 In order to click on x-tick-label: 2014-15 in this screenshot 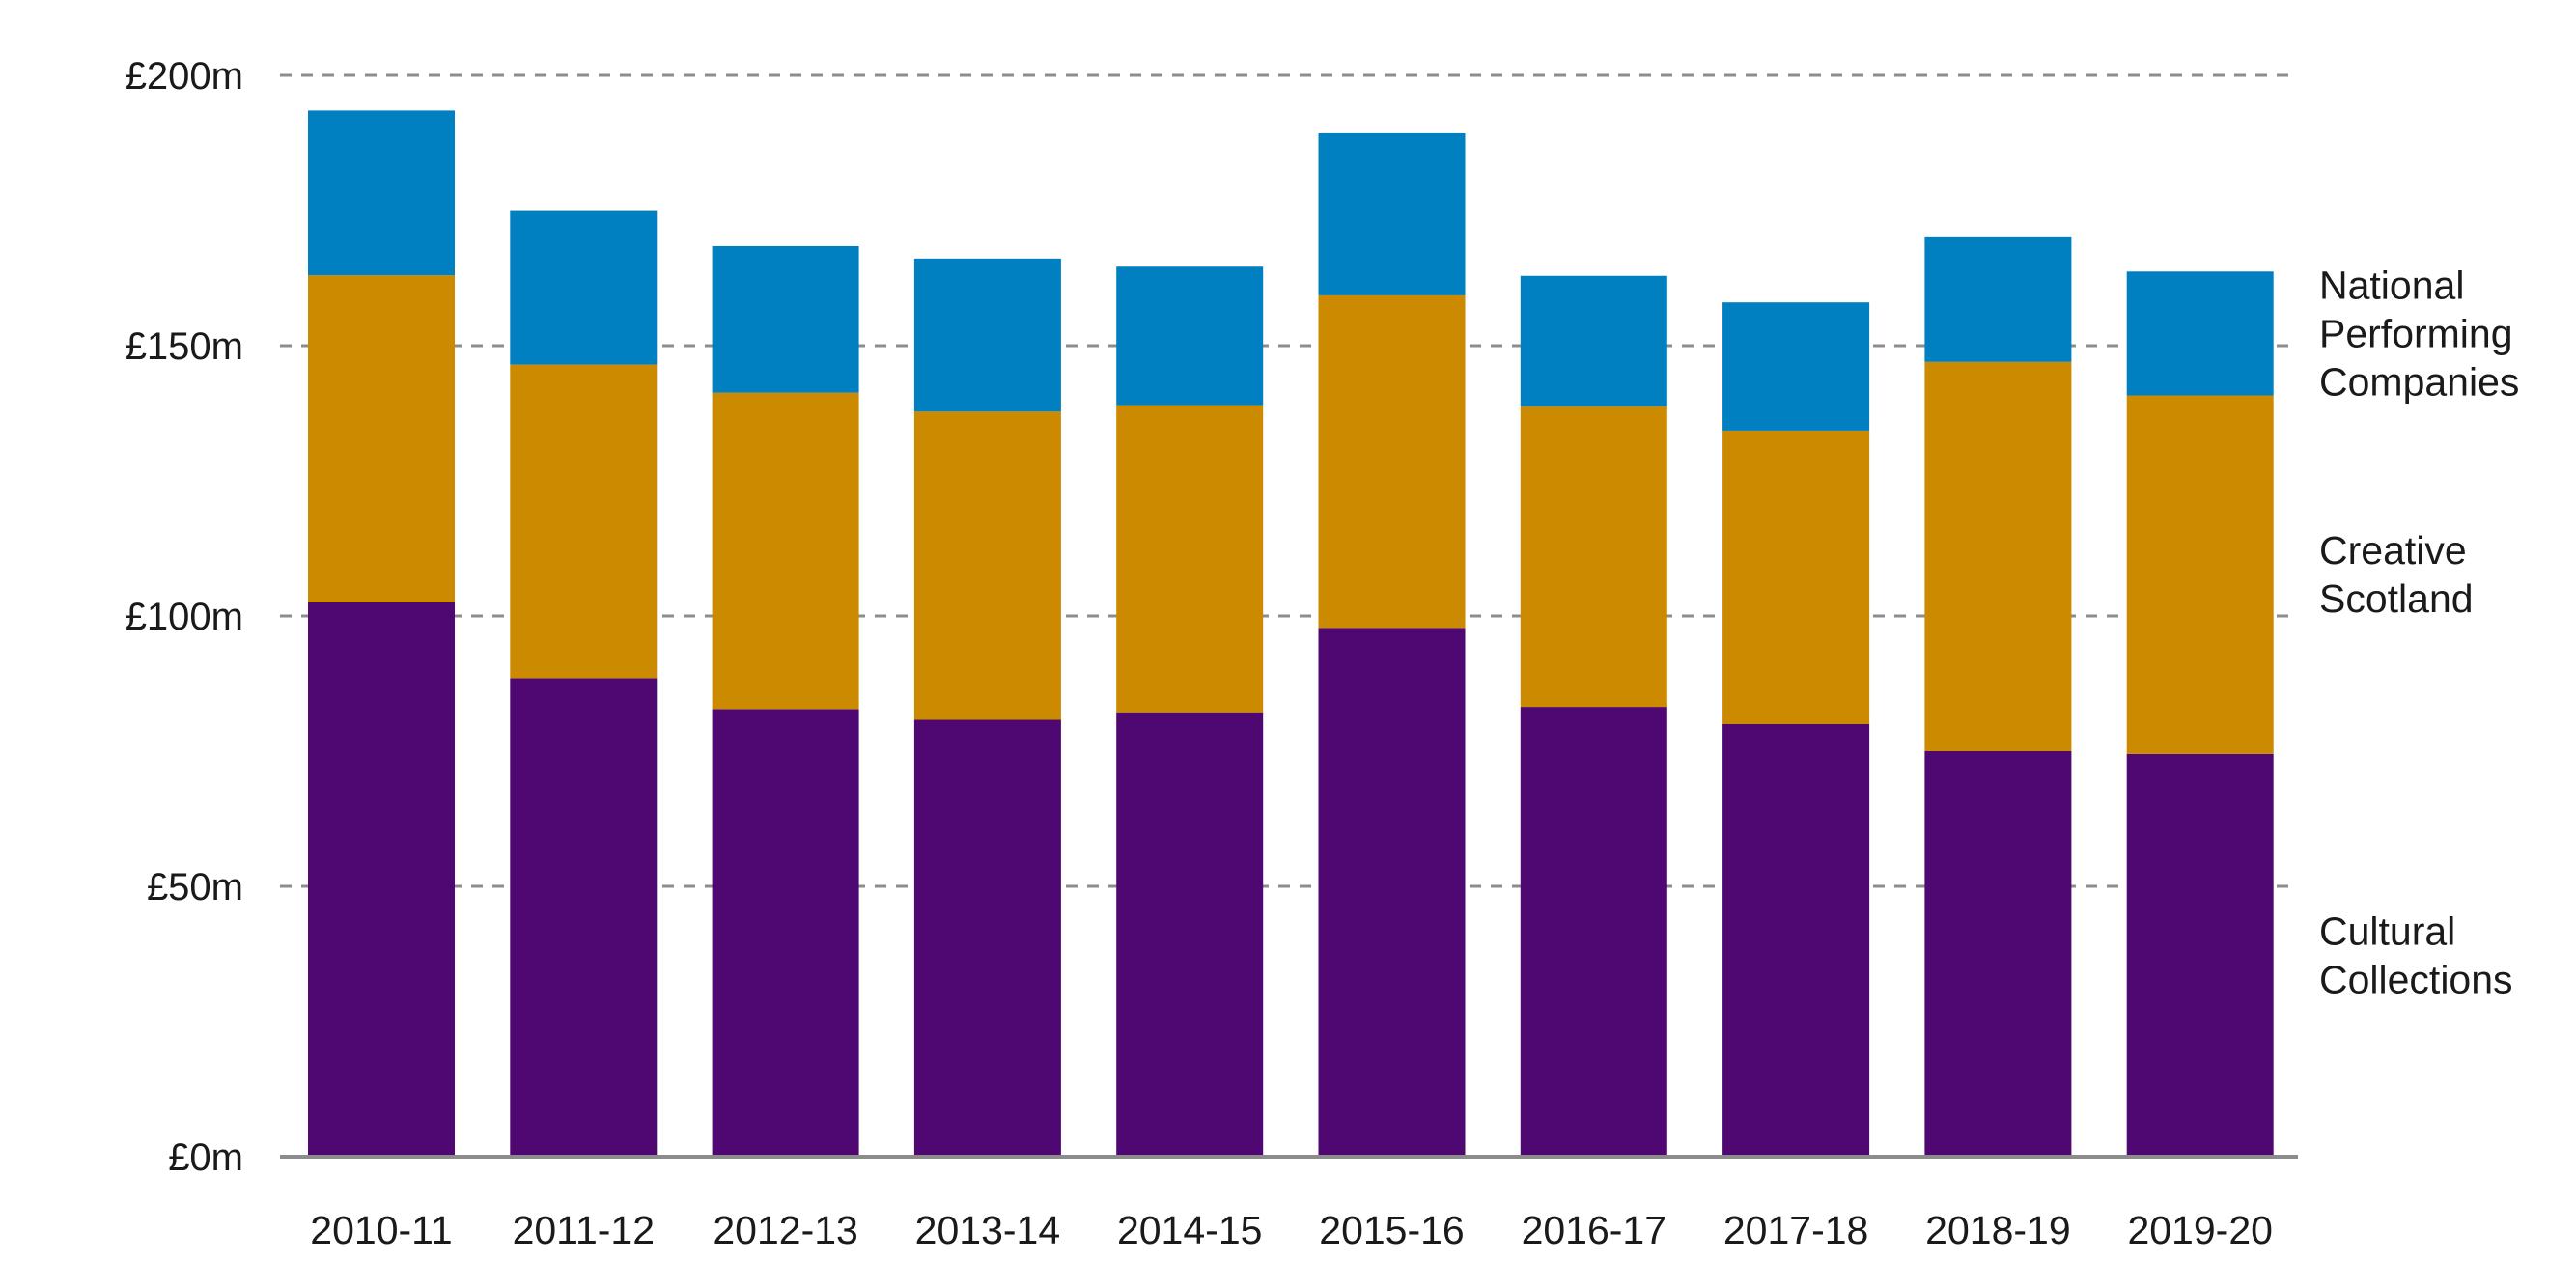, I will do `click(1189, 1230)`.